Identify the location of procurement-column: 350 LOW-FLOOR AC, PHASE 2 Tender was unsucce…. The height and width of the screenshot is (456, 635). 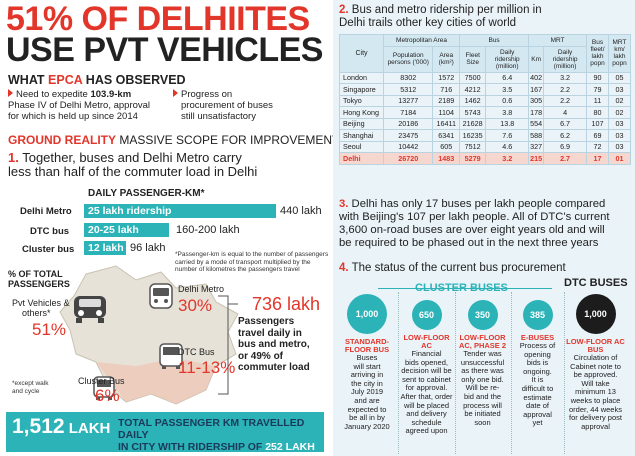
(482, 373).